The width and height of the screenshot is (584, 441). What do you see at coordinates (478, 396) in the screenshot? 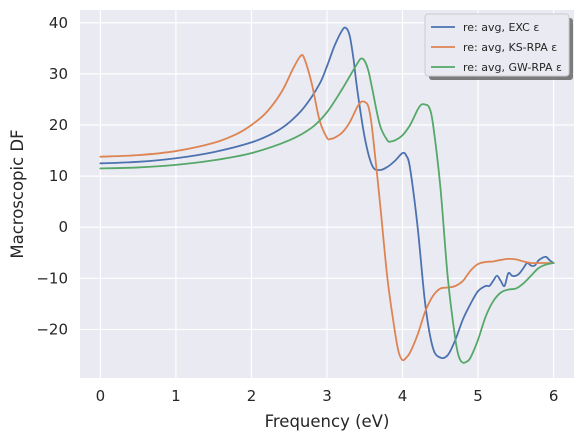
I see `x-tick-label: 5` at bounding box center [478, 396].